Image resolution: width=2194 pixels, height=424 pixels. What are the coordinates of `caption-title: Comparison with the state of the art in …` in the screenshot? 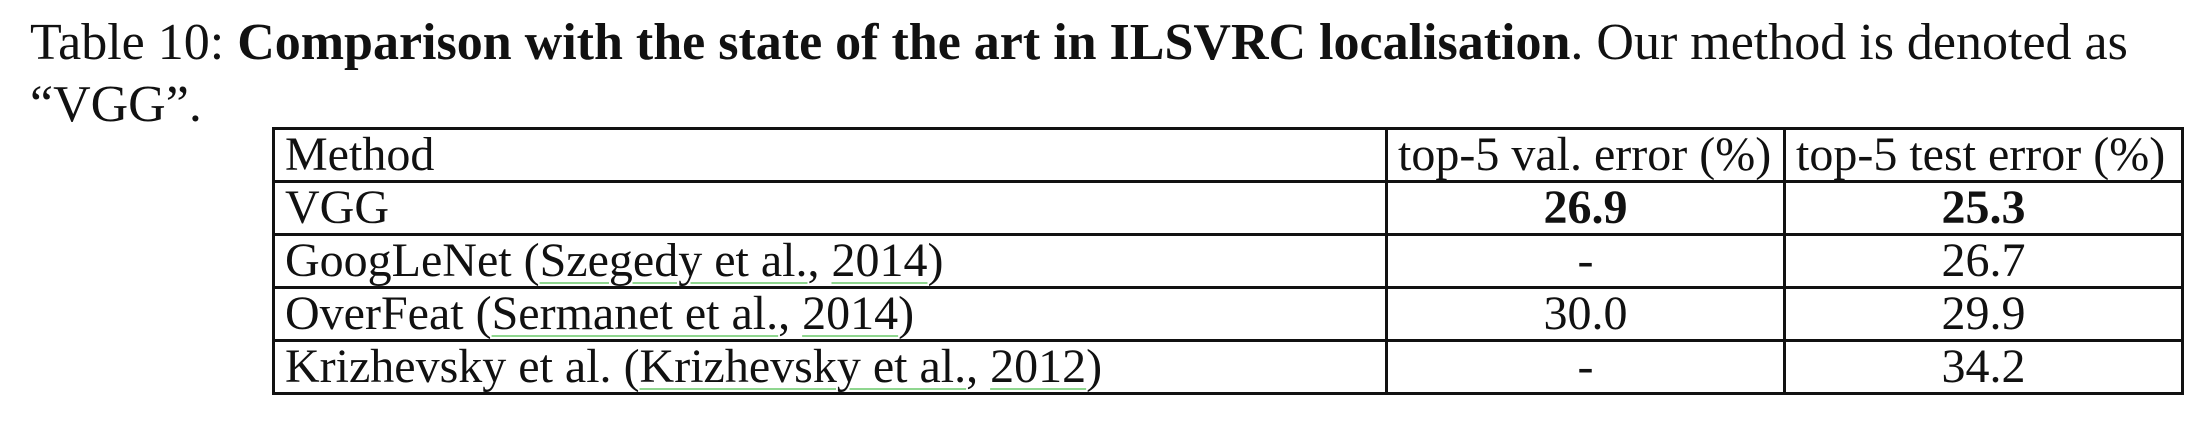 It's located at (904, 42).